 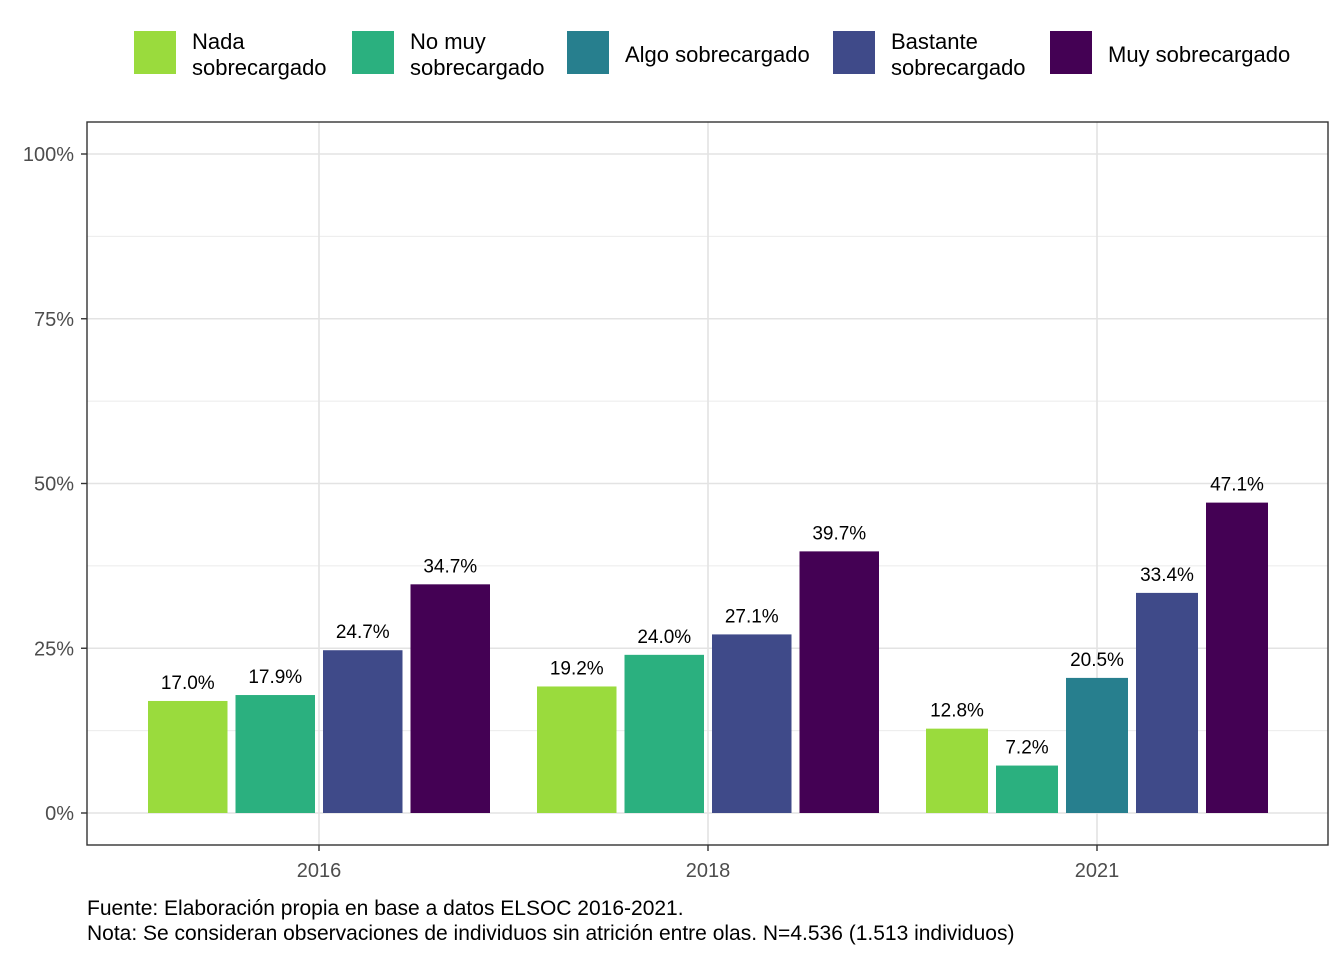 I want to click on y-tick-label: 75%, so click(x=54, y=320).